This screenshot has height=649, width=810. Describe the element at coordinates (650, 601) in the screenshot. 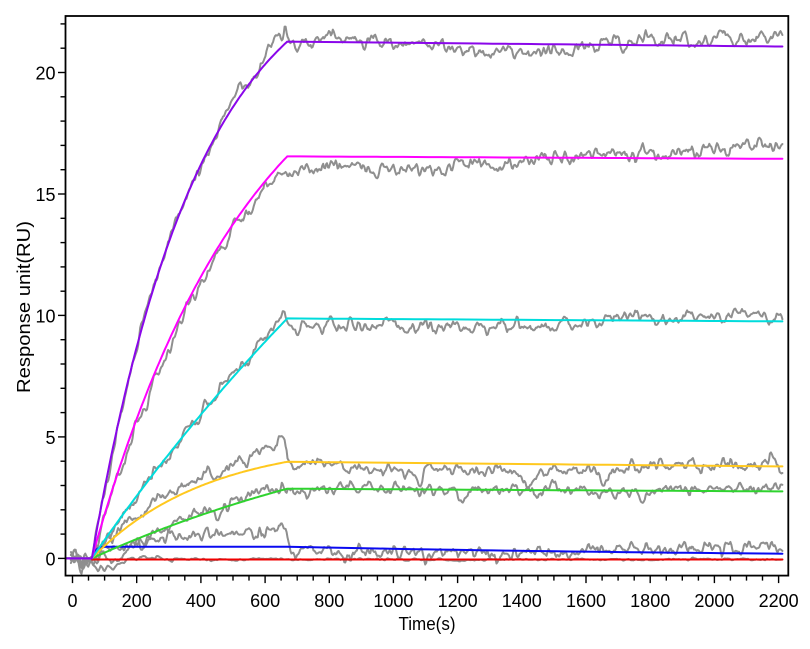

I see `svg-text: 1800` at that location.